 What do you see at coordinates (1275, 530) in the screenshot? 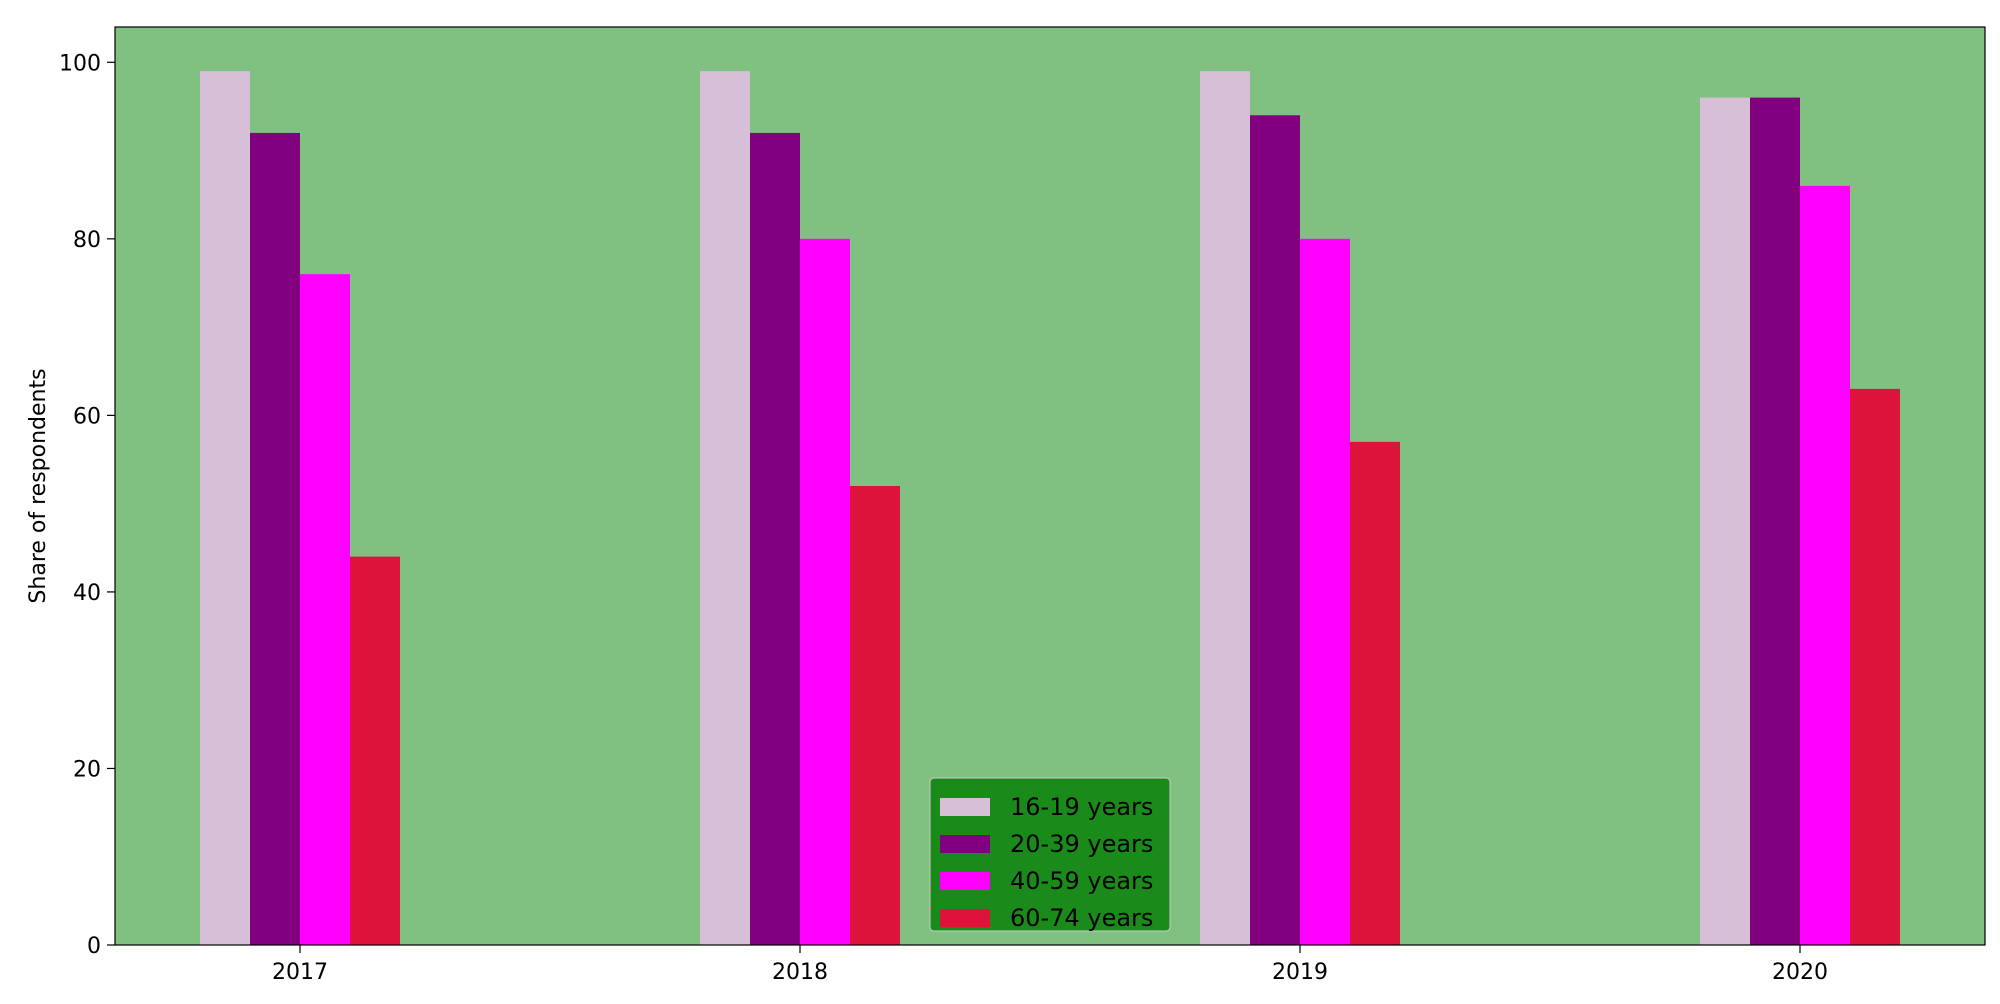
I see `bar-2019-20-39-years` at bounding box center [1275, 530].